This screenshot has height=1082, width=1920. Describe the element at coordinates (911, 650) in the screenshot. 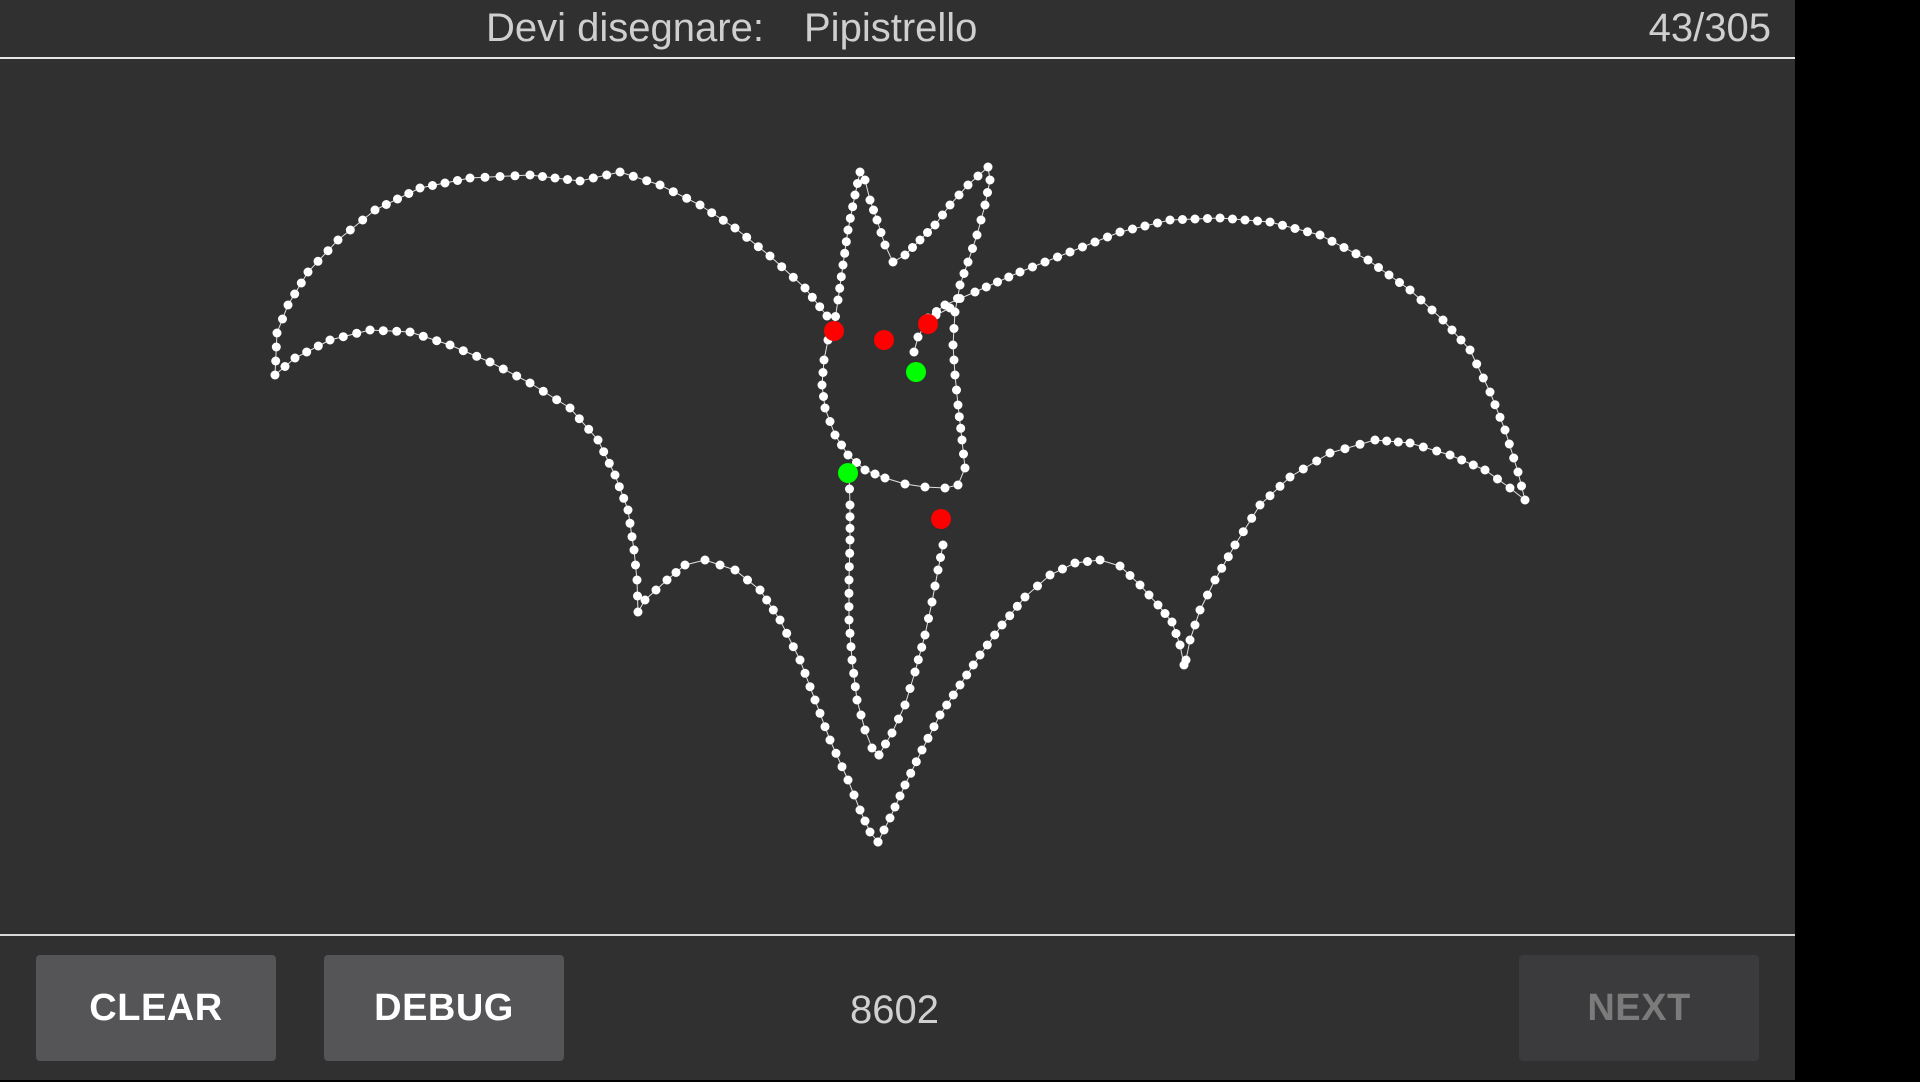

I see `stroke-line` at that location.